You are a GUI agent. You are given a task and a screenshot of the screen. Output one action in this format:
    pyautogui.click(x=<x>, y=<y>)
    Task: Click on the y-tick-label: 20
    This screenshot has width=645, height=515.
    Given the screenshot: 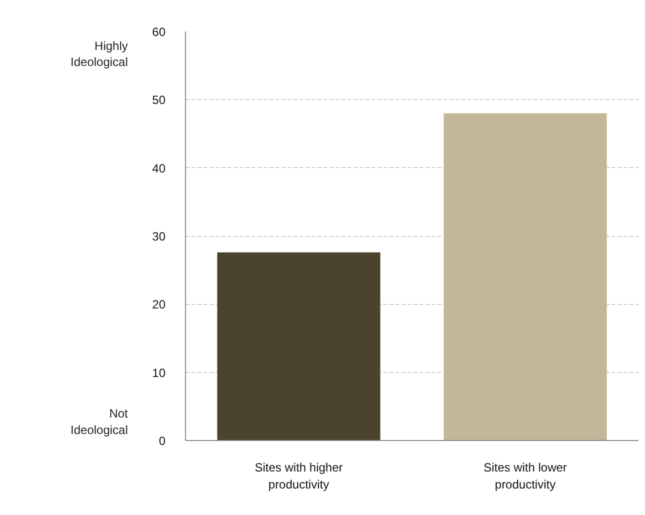 What is the action you would take?
    pyautogui.click(x=159, y=305)
    